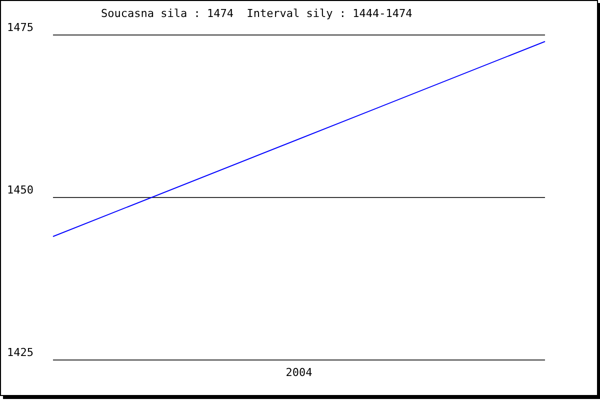 This screenshot has width=600, height=400. I want to click on y-tick-label: 1450, so click(20, 190).